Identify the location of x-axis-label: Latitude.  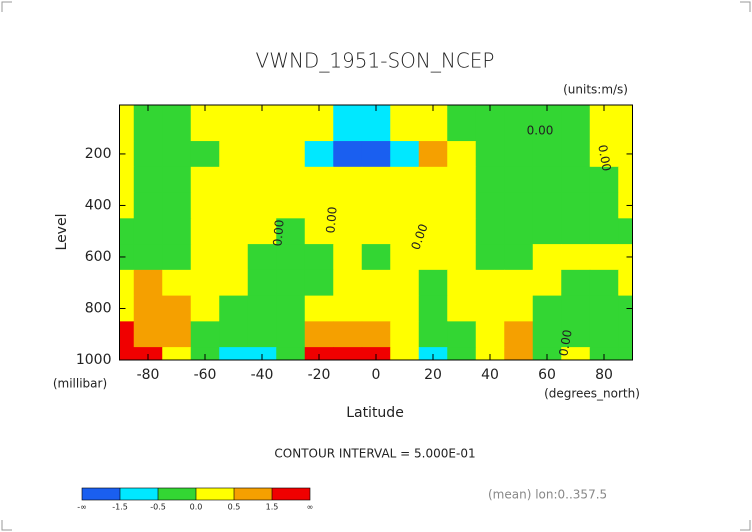
(375, 413).